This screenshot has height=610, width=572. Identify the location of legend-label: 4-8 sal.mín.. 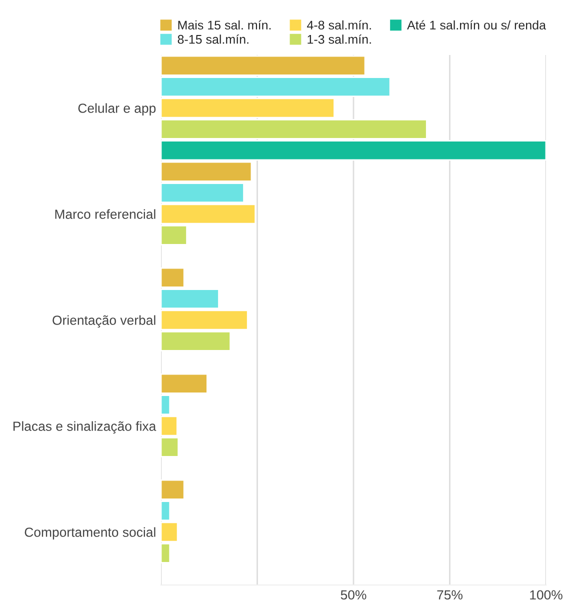
(339, 25).